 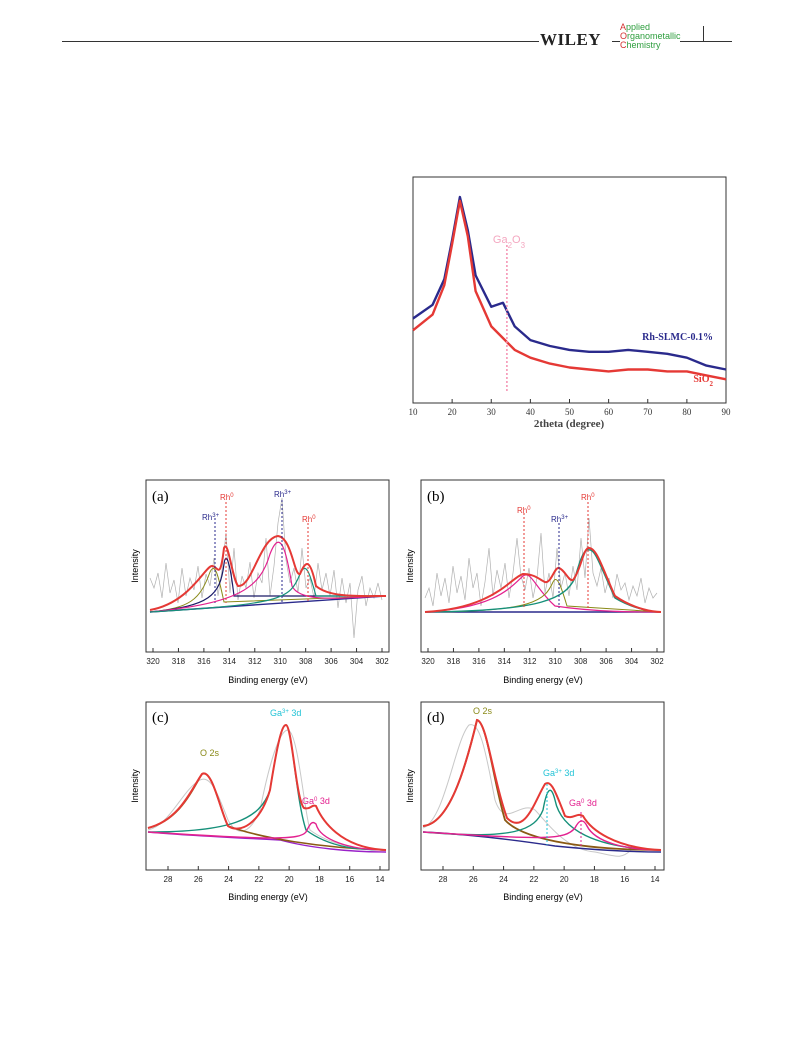 I want to click on panel-c-label-ga3: Ga3+ 3d, so click(x=285, y=713).